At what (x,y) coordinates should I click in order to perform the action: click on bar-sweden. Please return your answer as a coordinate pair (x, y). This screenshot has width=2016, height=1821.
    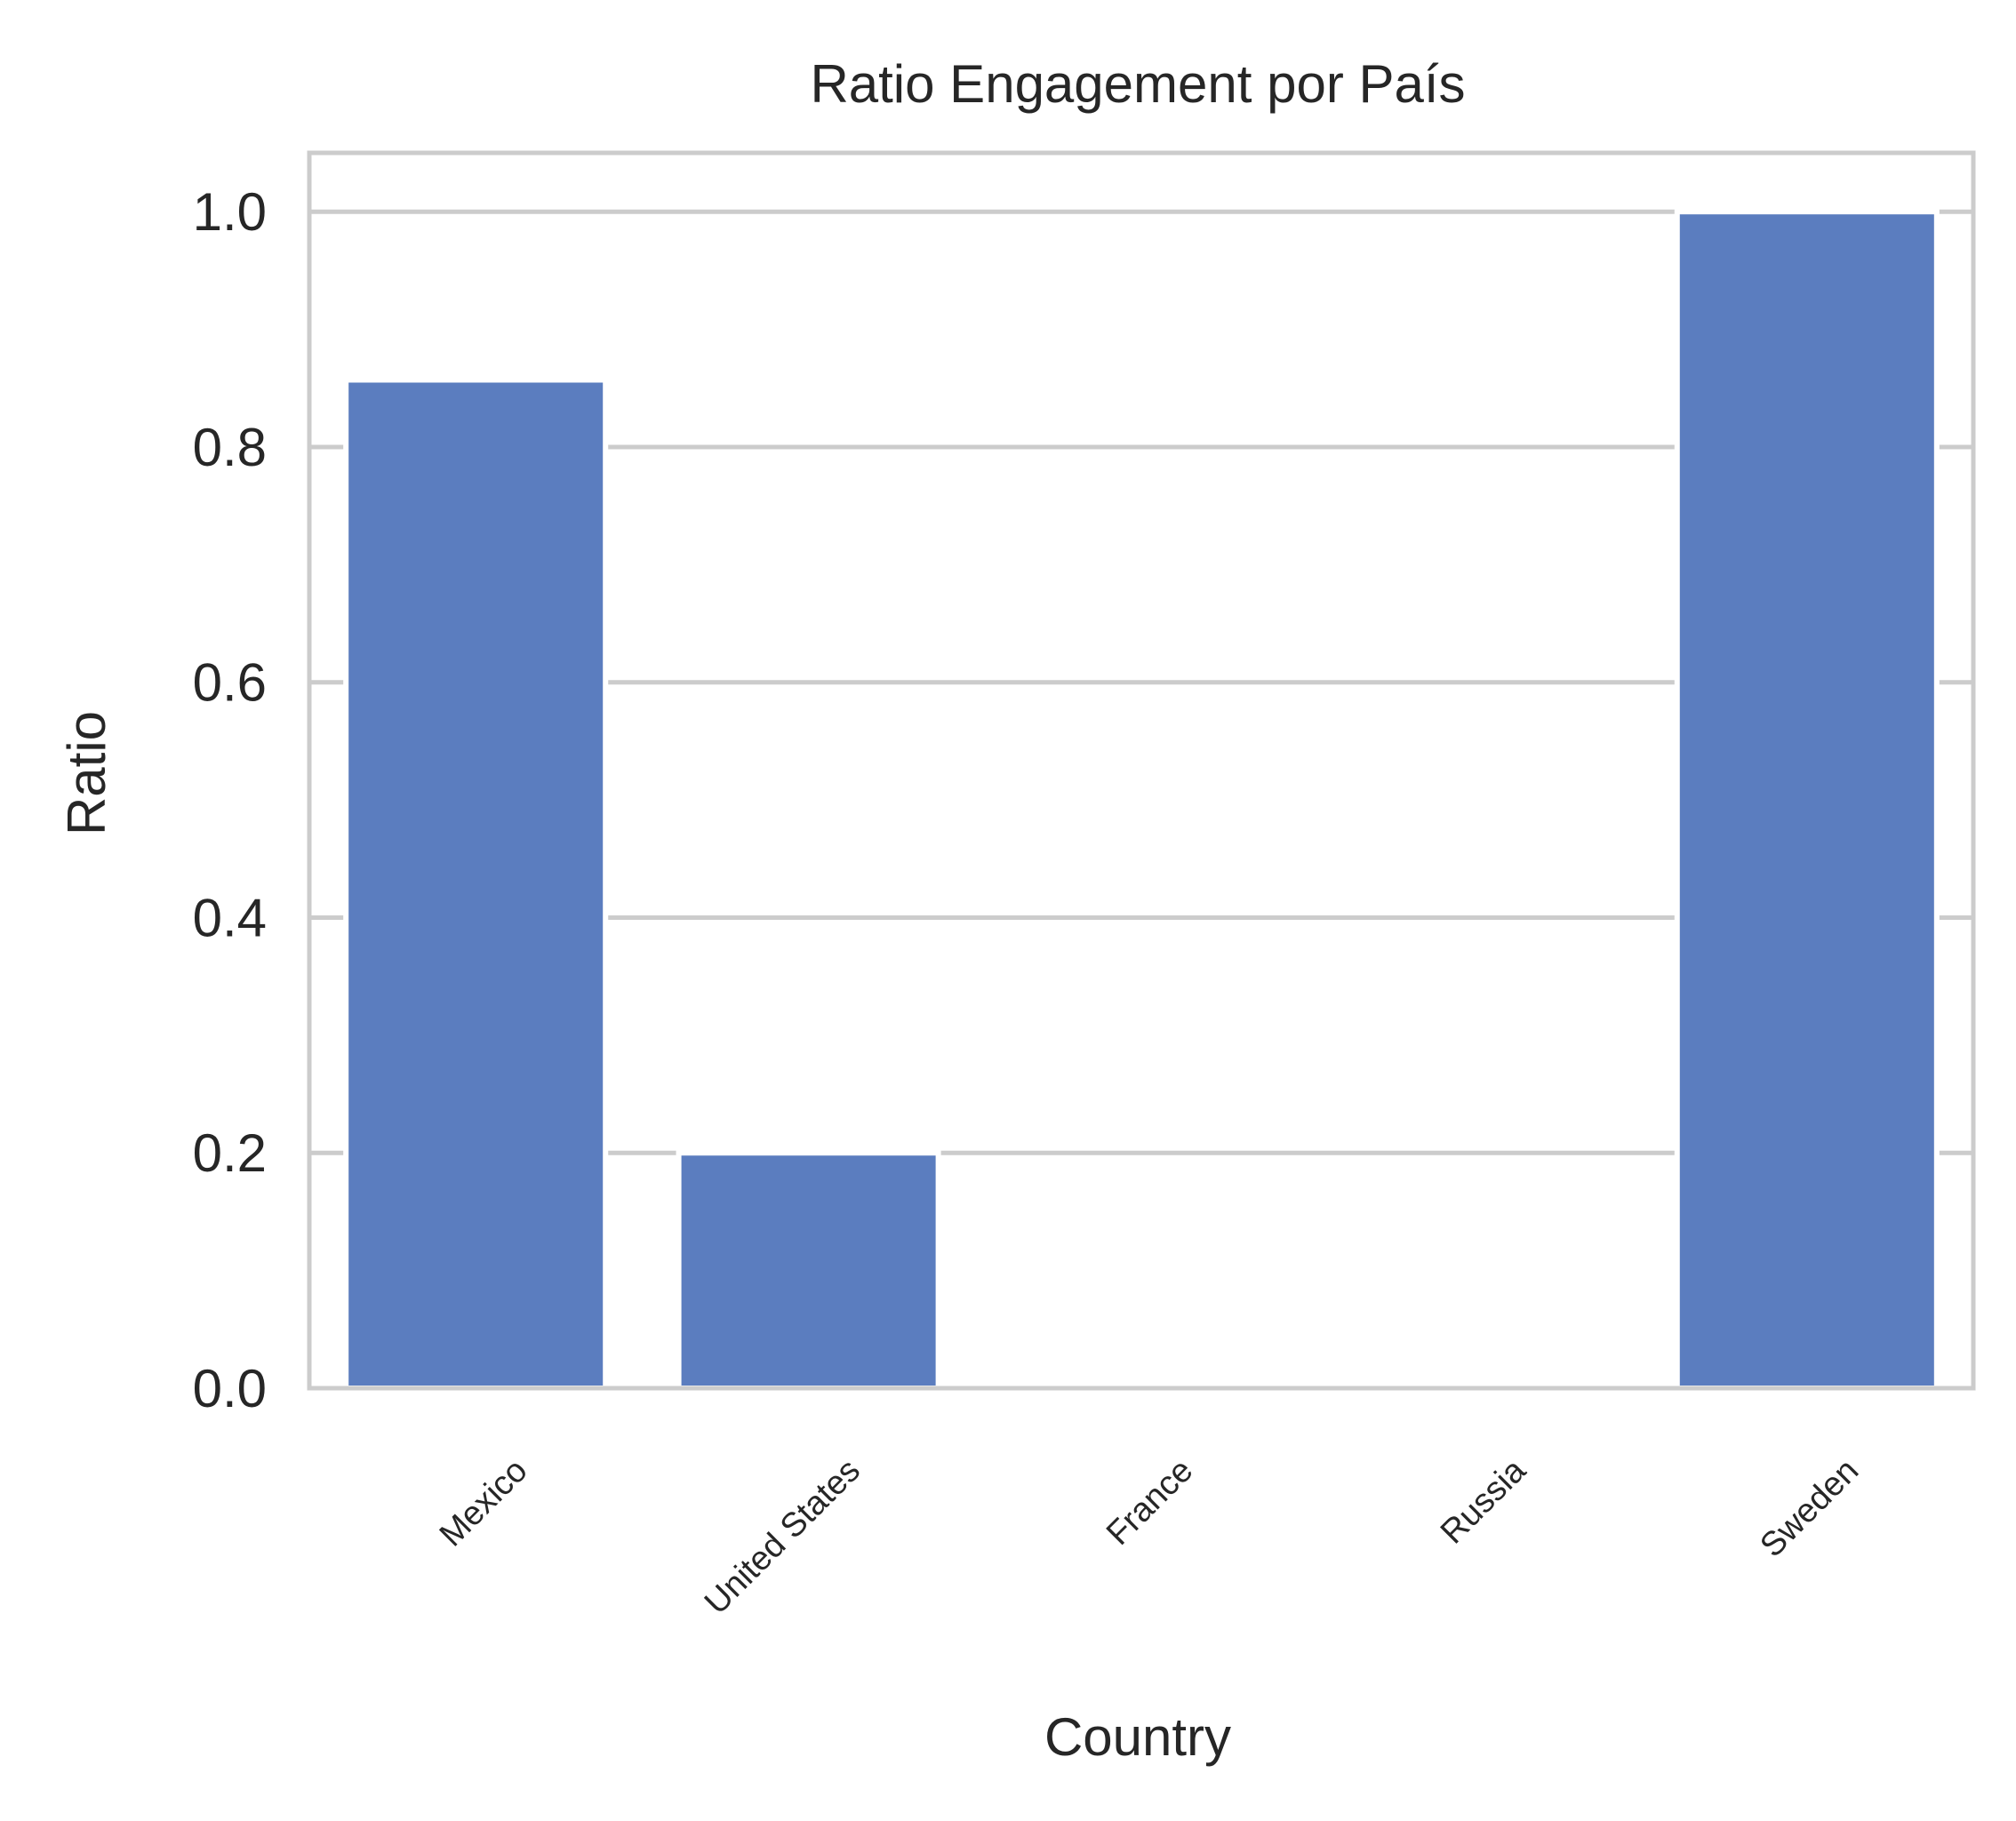
    Looking at the image, I should click on (1807, 801).